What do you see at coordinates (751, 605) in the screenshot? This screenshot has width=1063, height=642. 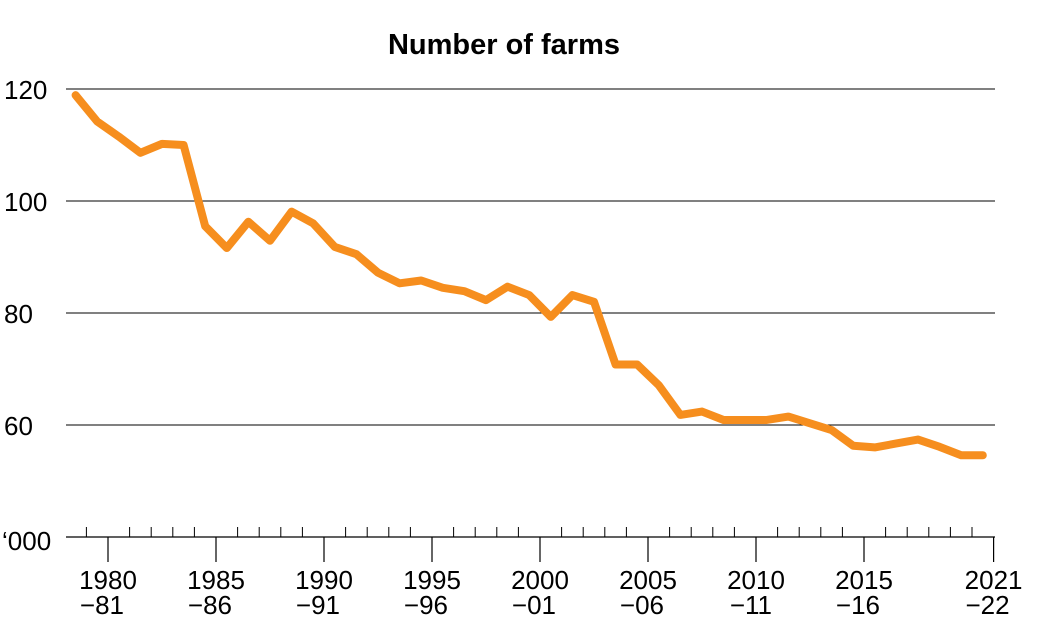 I see `x-tick-sublabel-2010: −11` at bounding box center [751, 605].